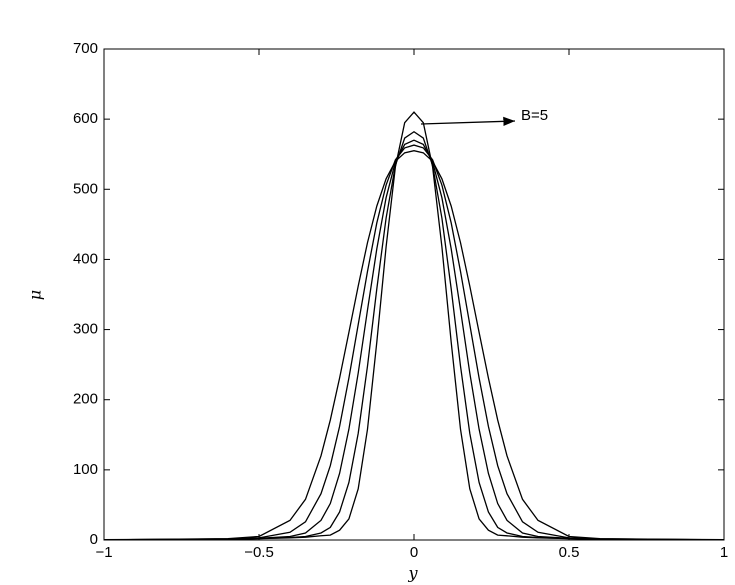  I want to click on y-tick-label: 600, so click(85, 118).